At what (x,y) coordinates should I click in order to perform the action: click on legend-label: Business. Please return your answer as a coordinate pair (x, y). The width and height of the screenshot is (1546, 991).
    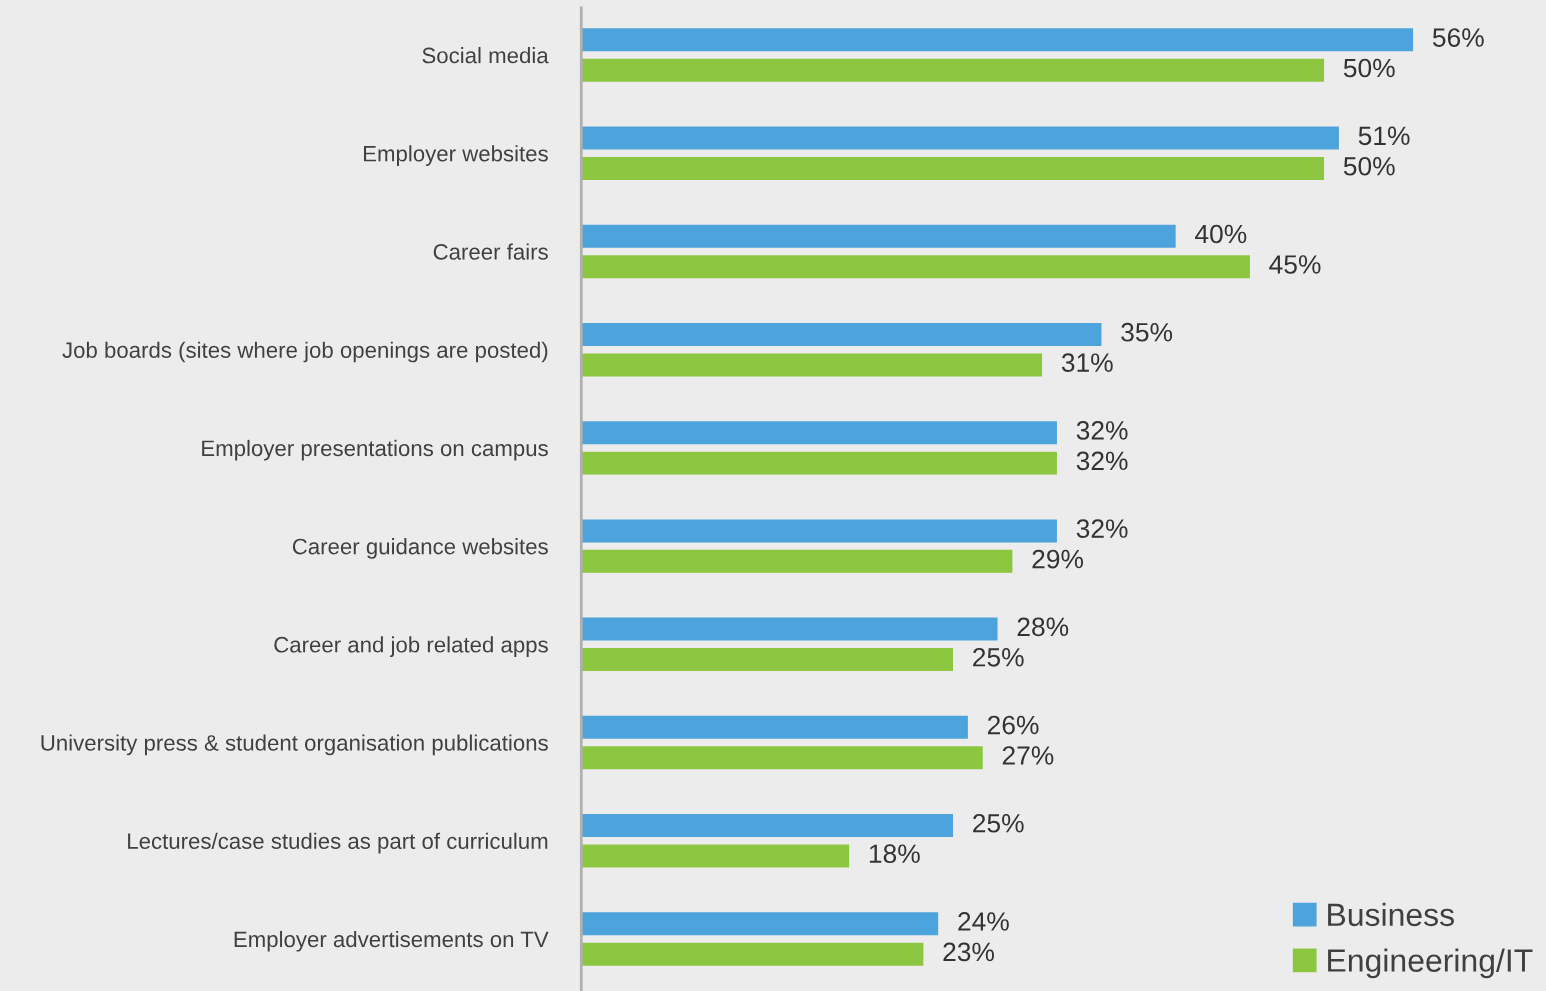
    Looking at the image, I should click on (1391, 914).